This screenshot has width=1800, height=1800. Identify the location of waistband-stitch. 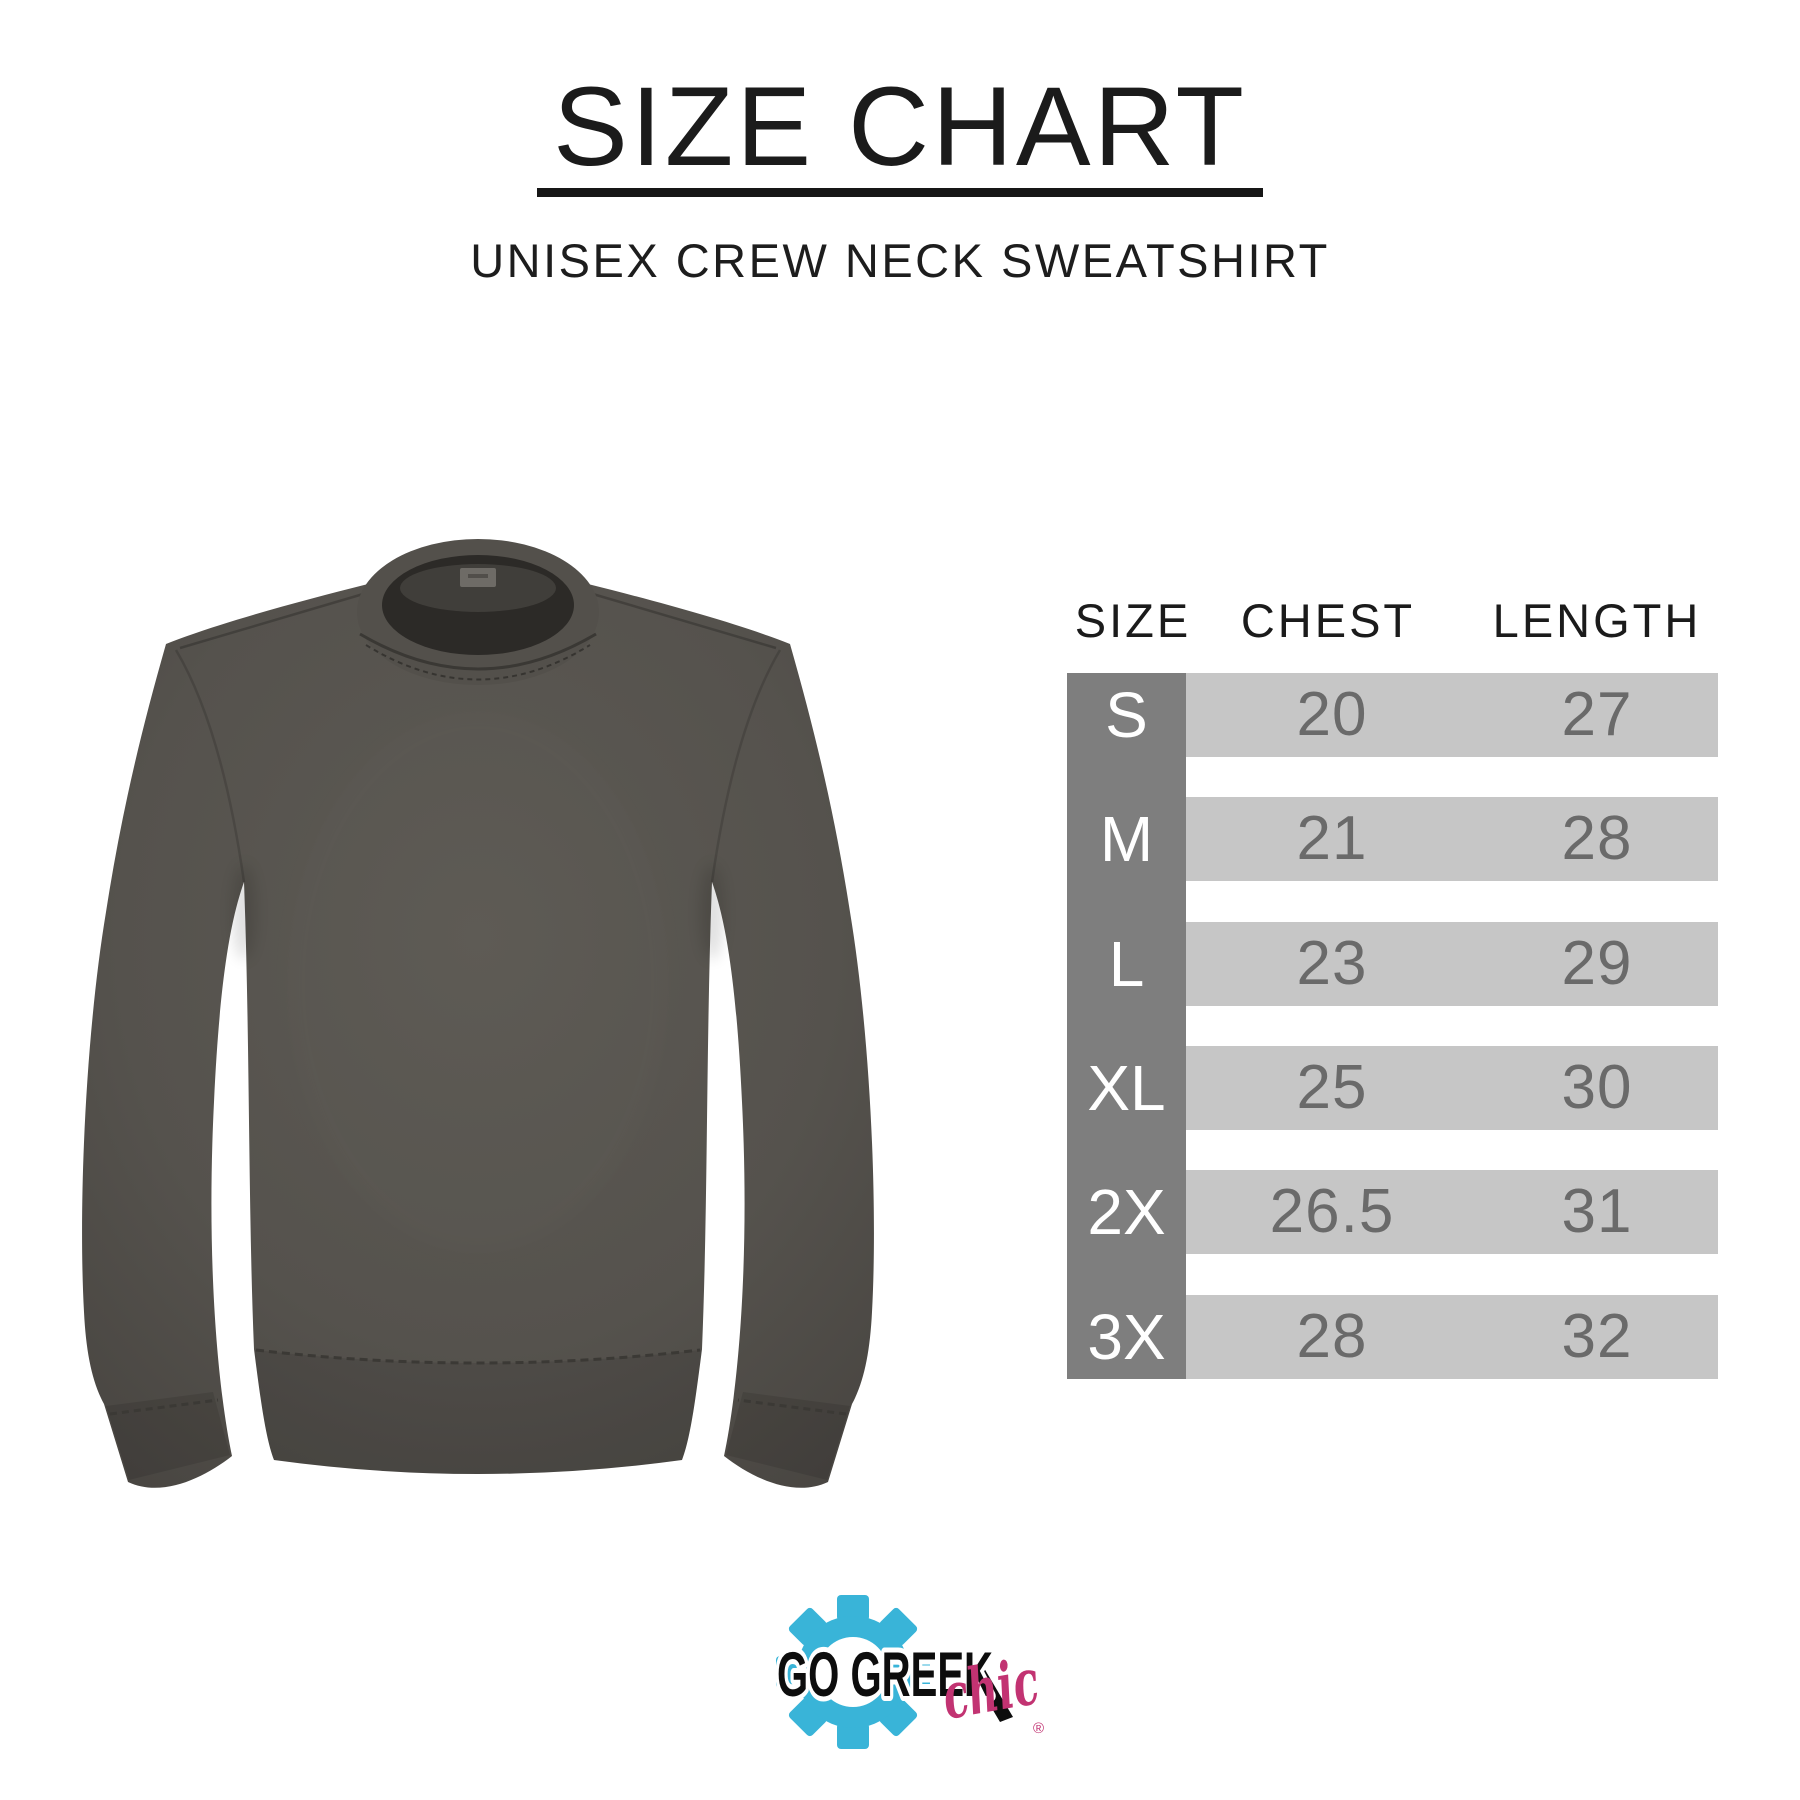
(478, 1356).